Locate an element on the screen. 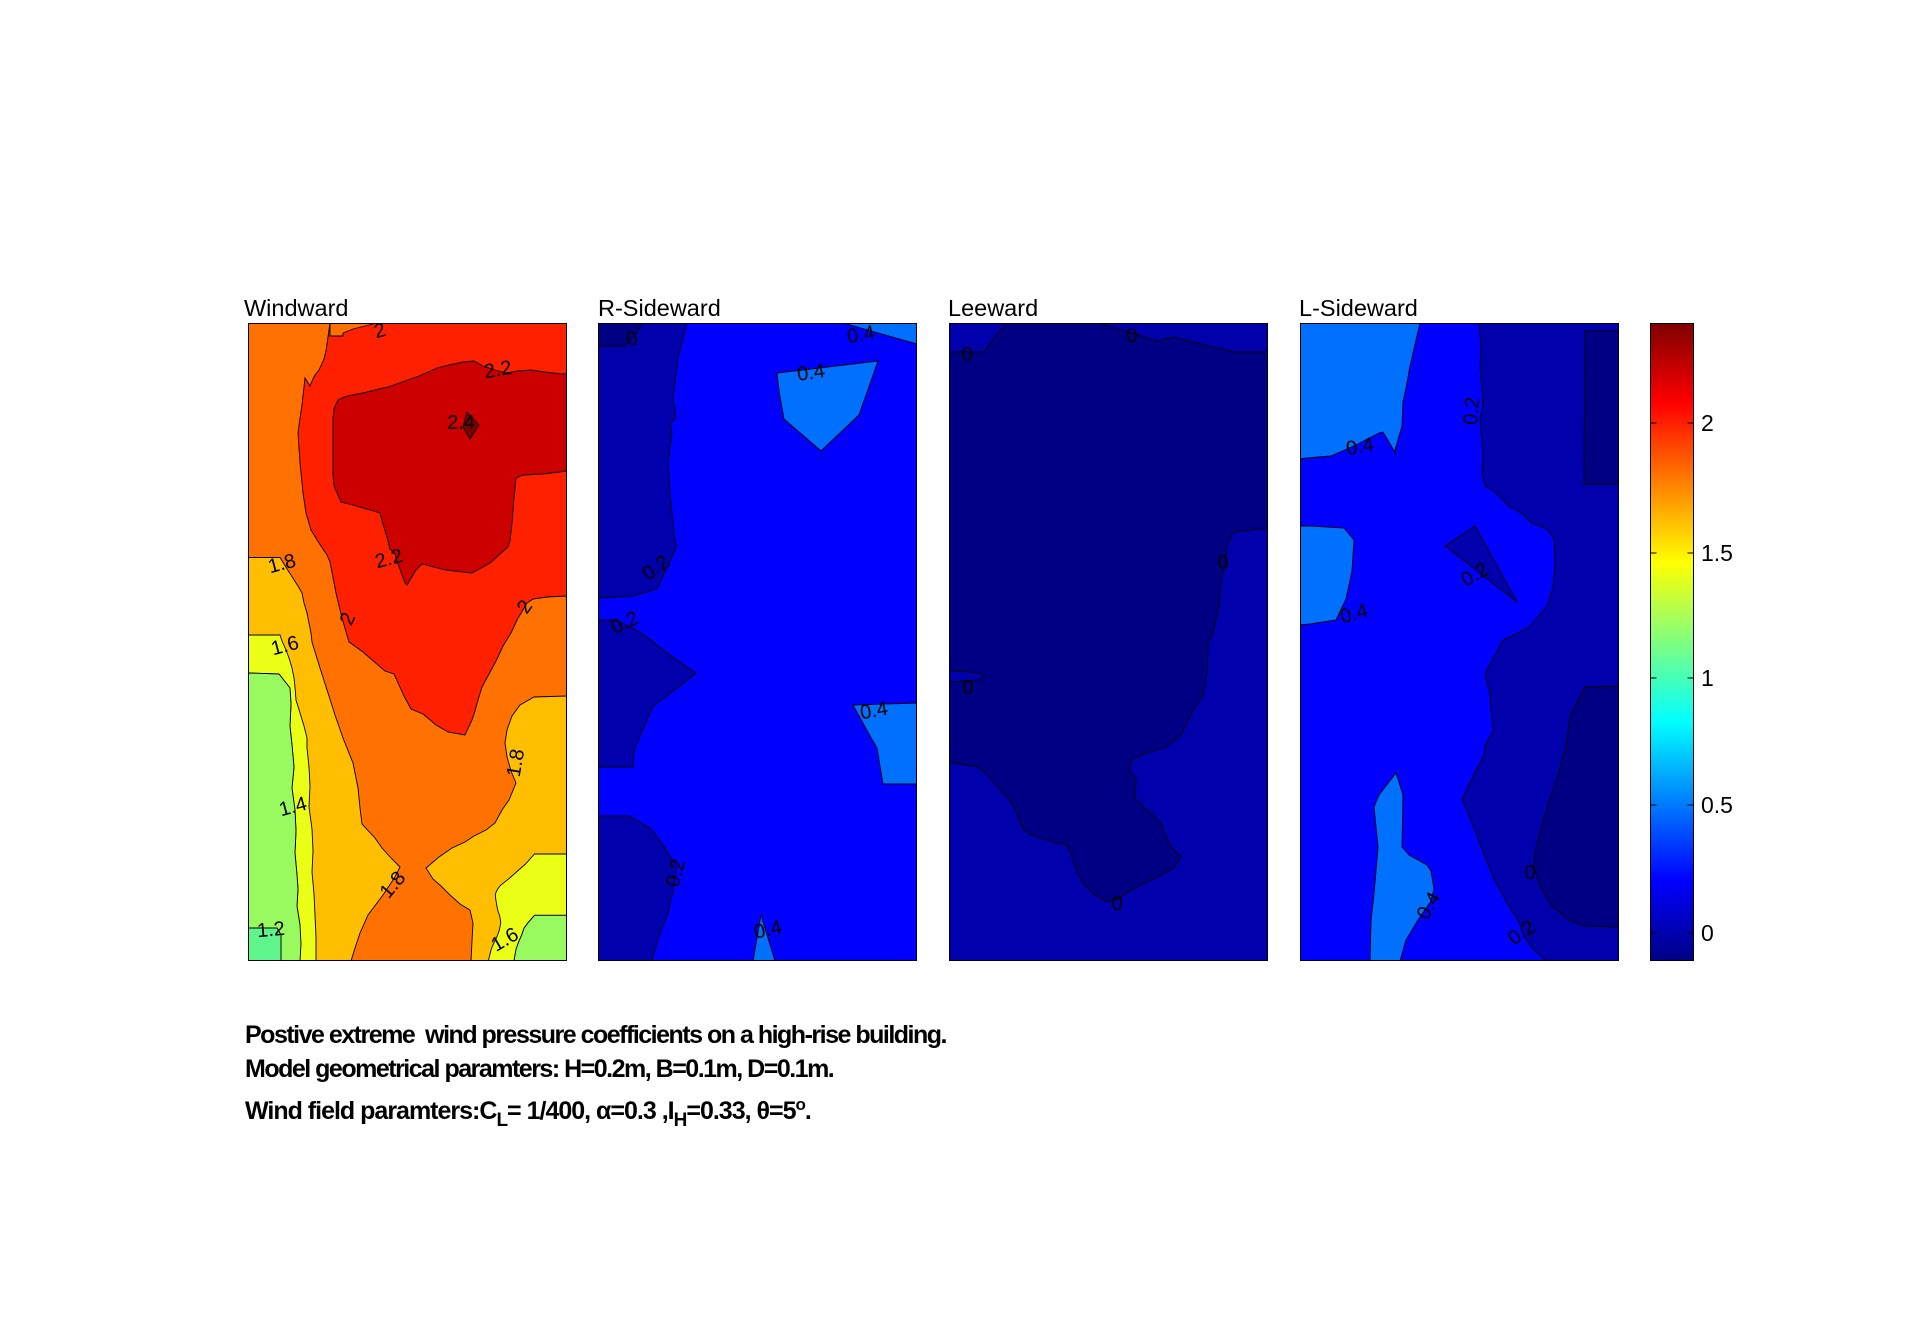  svg-text: 2.2 is located at coordinates (497, 370).